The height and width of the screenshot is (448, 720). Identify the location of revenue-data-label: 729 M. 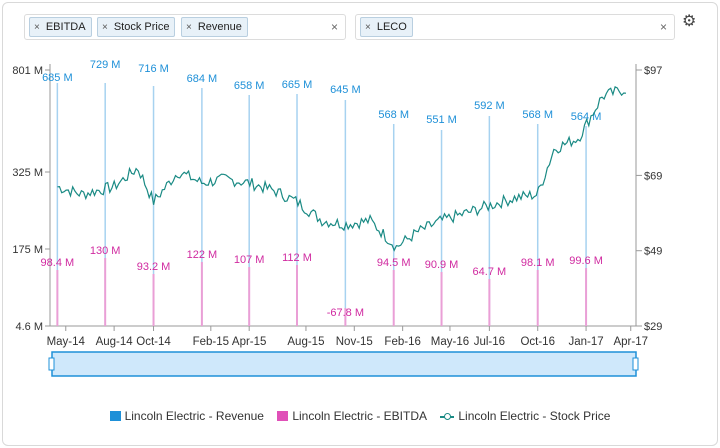
(105, 65).